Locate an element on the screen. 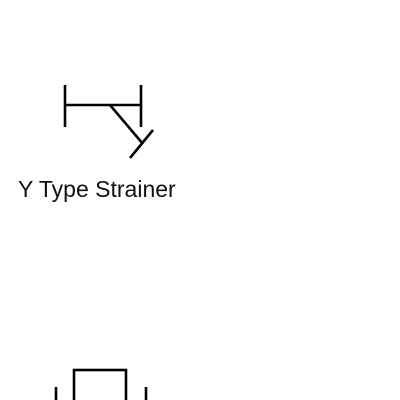 Image resolution: width=400 pixels, height=400 pixels. shape-tile-partial is located at coordinates (110, 377).